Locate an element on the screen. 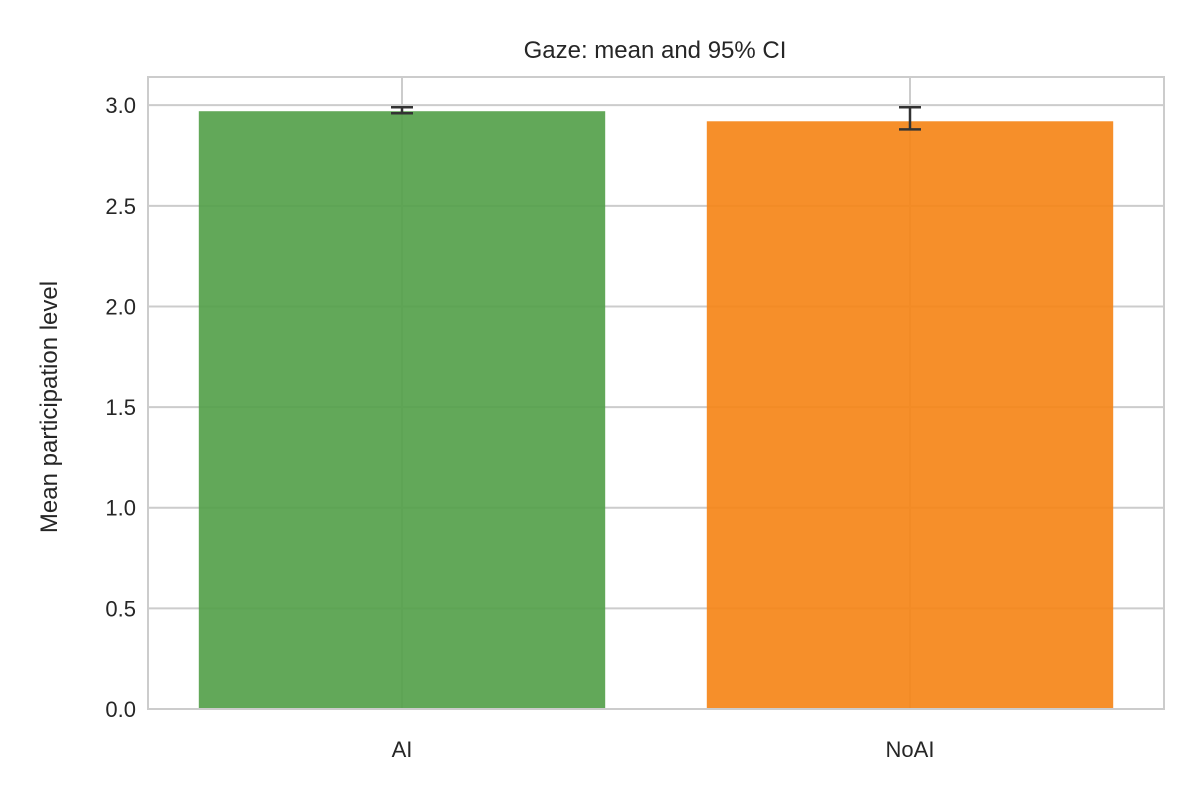  y-tick-label: 0.5 is located at coordinates (120, 608).